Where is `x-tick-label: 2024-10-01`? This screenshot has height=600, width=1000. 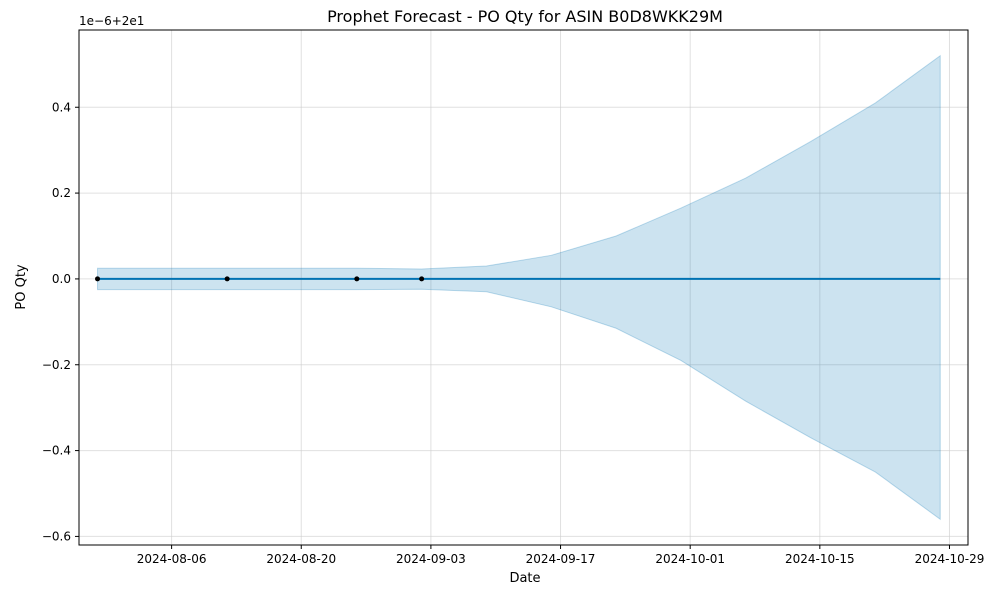
x-tick-label: 2024-10-01 is located at coordinates (690, 559).